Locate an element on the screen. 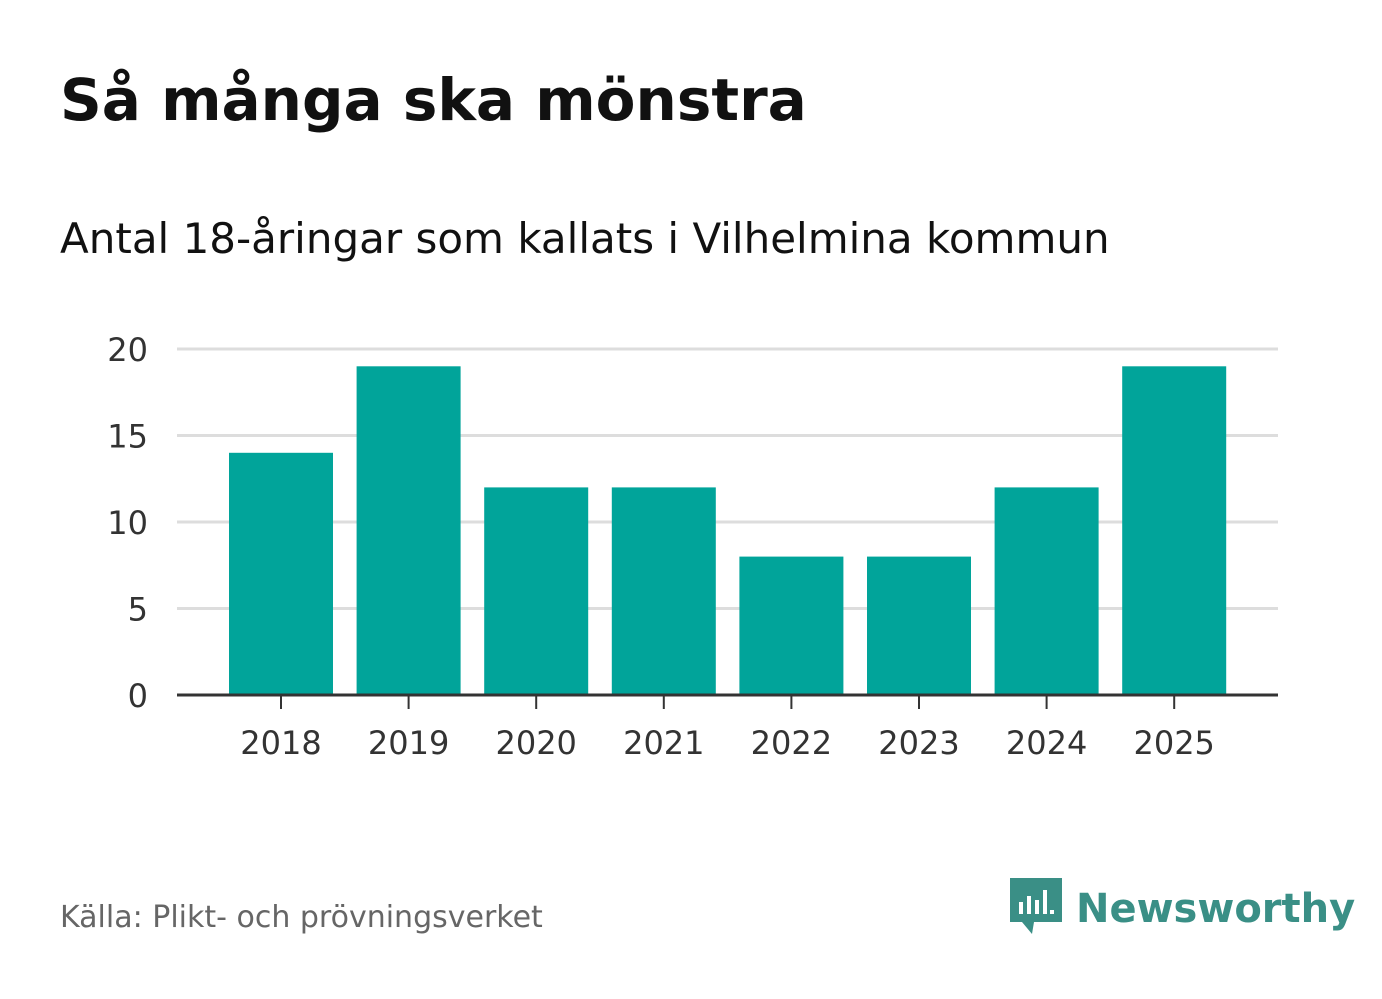  bar-2023 is located at coordinates (919, 625).